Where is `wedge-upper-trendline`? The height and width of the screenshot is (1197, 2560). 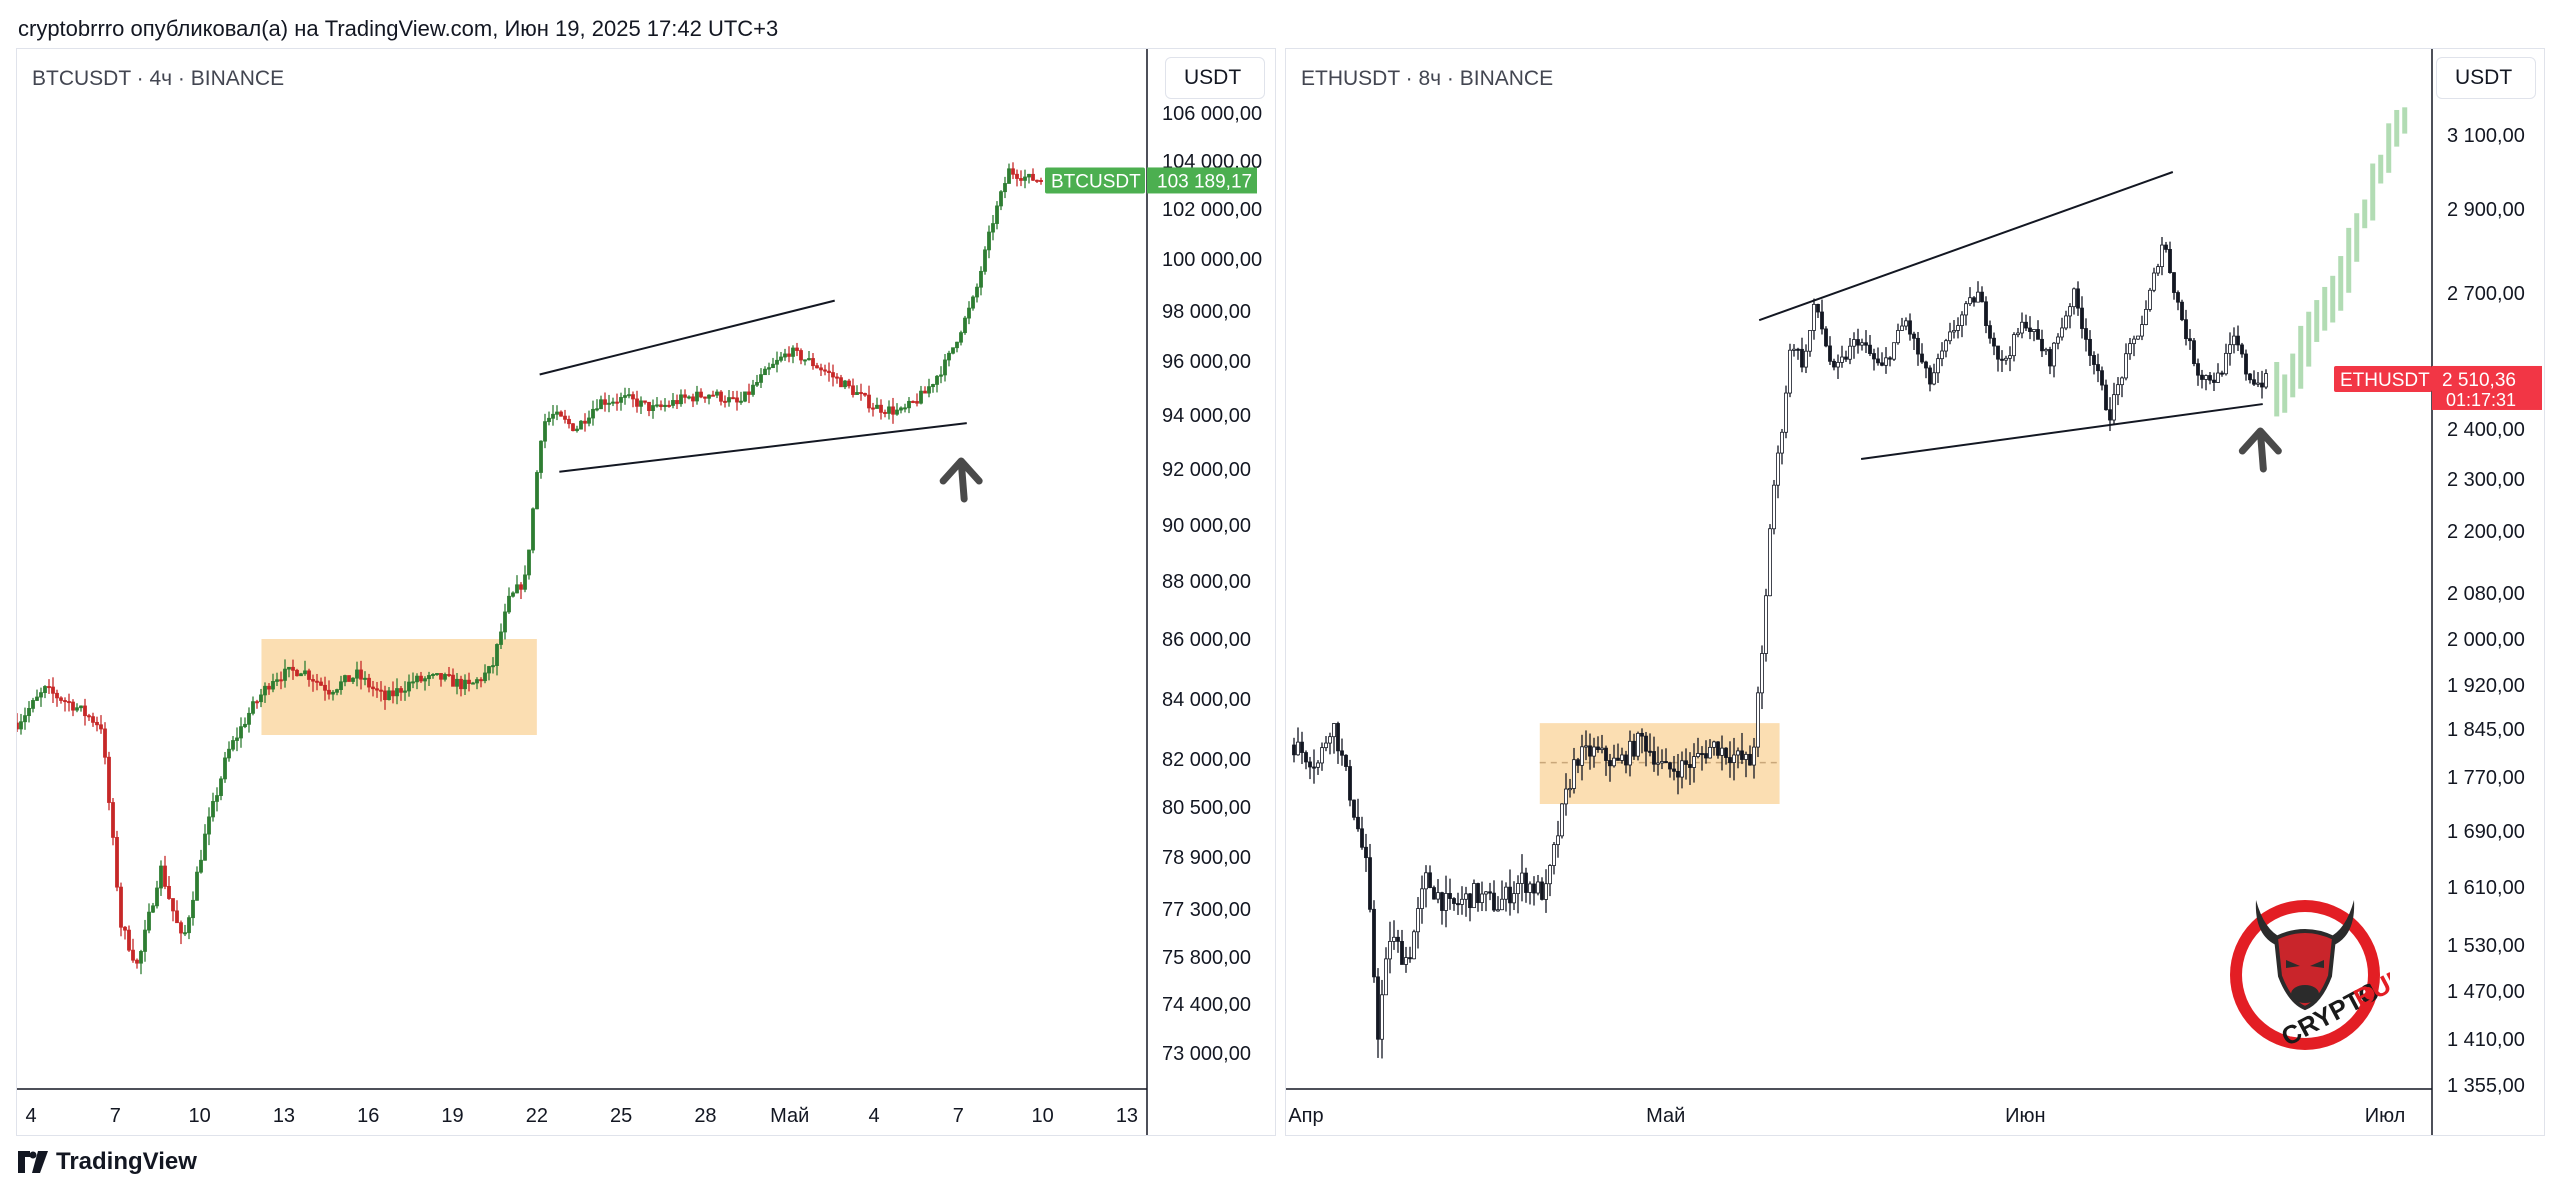
wedge-upper-trendline is located at coordinates (1966, 246).